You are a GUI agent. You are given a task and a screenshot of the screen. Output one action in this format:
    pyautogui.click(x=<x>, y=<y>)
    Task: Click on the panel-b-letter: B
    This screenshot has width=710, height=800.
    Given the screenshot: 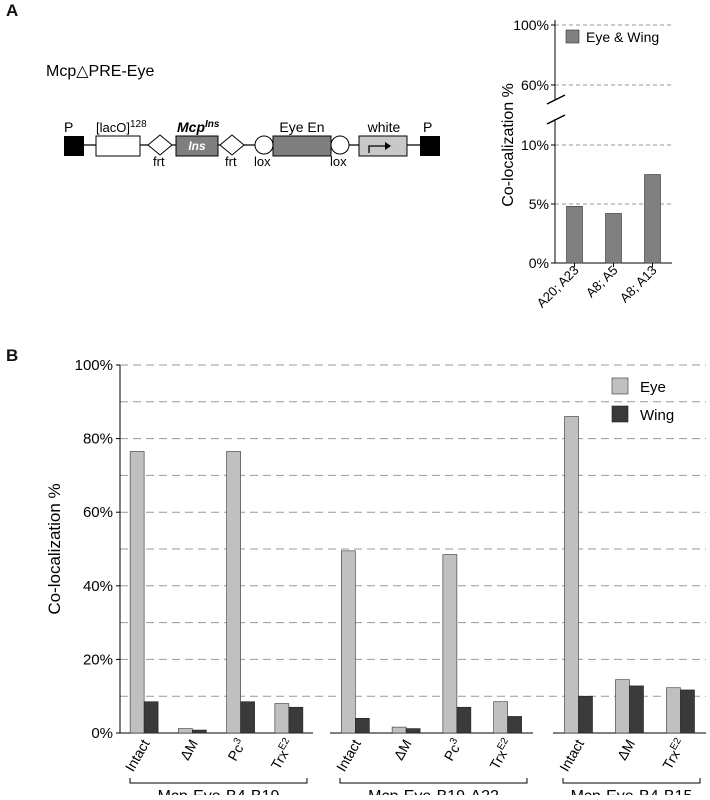 What is the action you would take?
    pyautogui.click(x=12, y=355)
    